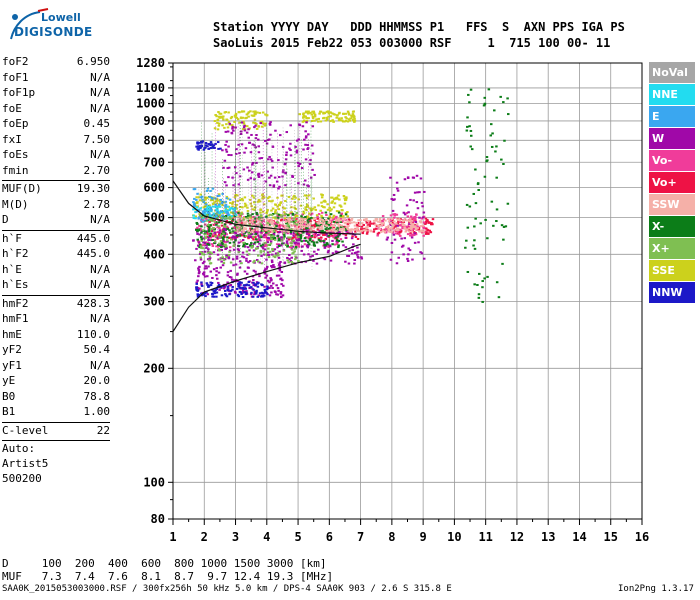  What do you see at coordinates (672, 248) in the screenshot?
I see `legend-item-x-: X+` at bounding box center [672, 248].